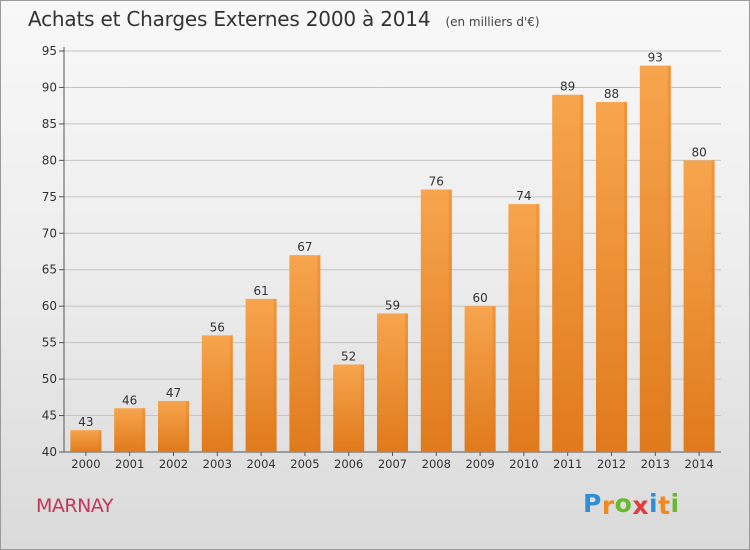 Image resolution: width=750 pixels, height=550 pixels. What do you see at coordinates (479, 464) in the screenshot?
I see `x-tick-label: 2009` at bounding box center [479, 464].